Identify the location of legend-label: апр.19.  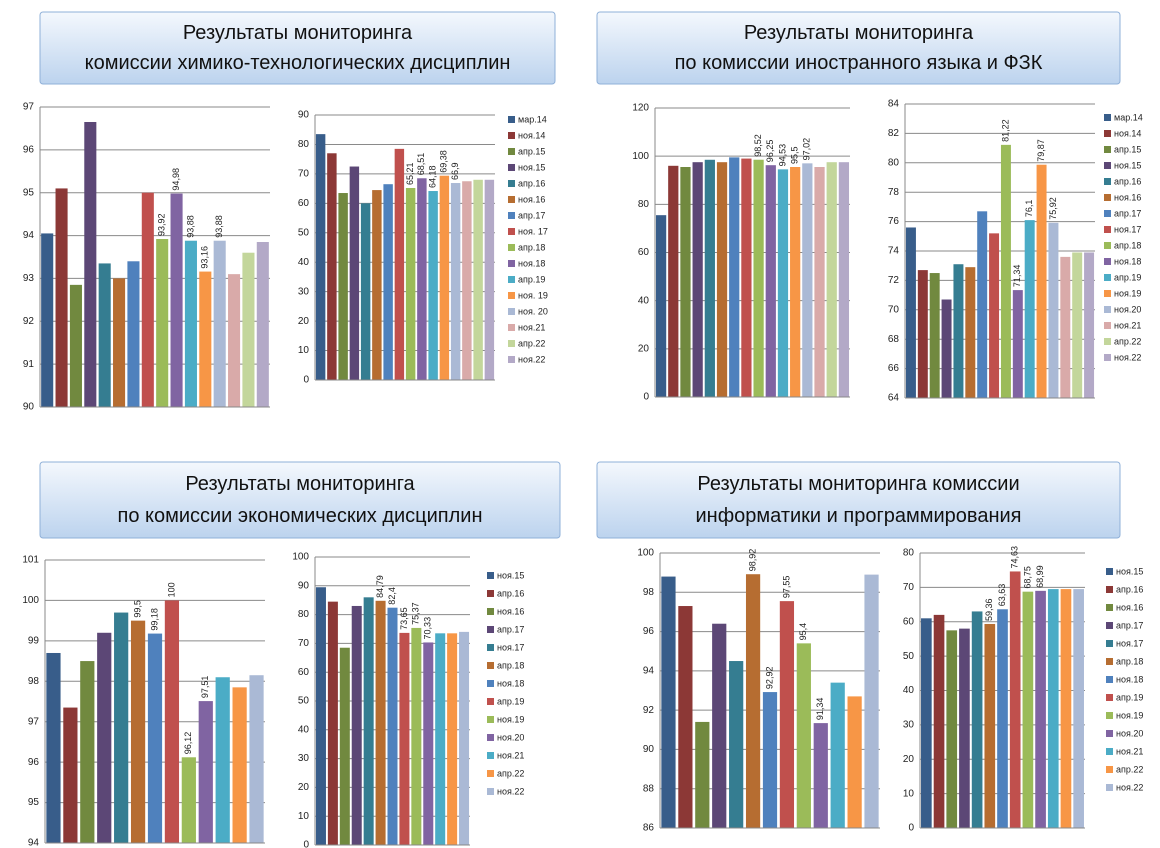
(1129, 697).